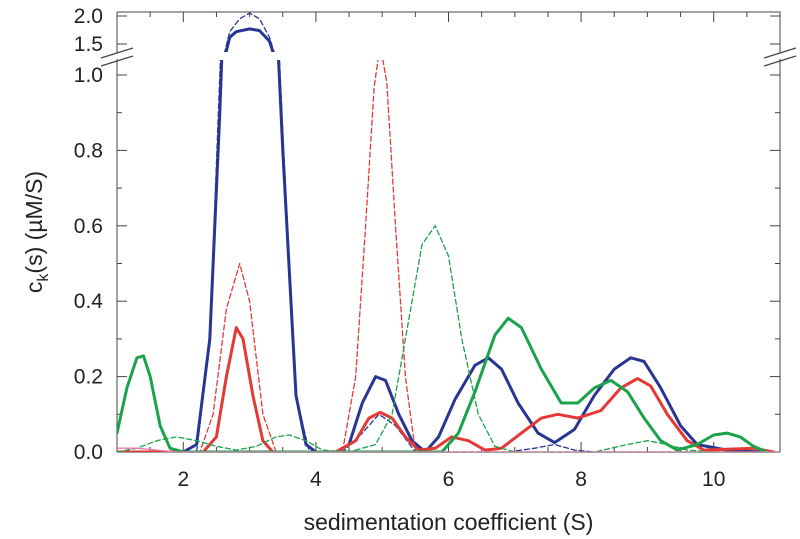  I want to click on series-line-6-upper, so click(448, 127).